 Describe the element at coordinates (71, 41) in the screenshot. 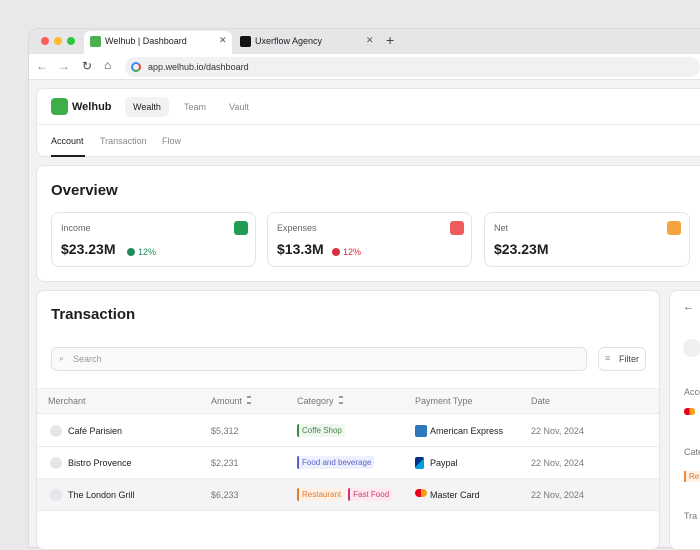

I see `window-maximize` at that location.